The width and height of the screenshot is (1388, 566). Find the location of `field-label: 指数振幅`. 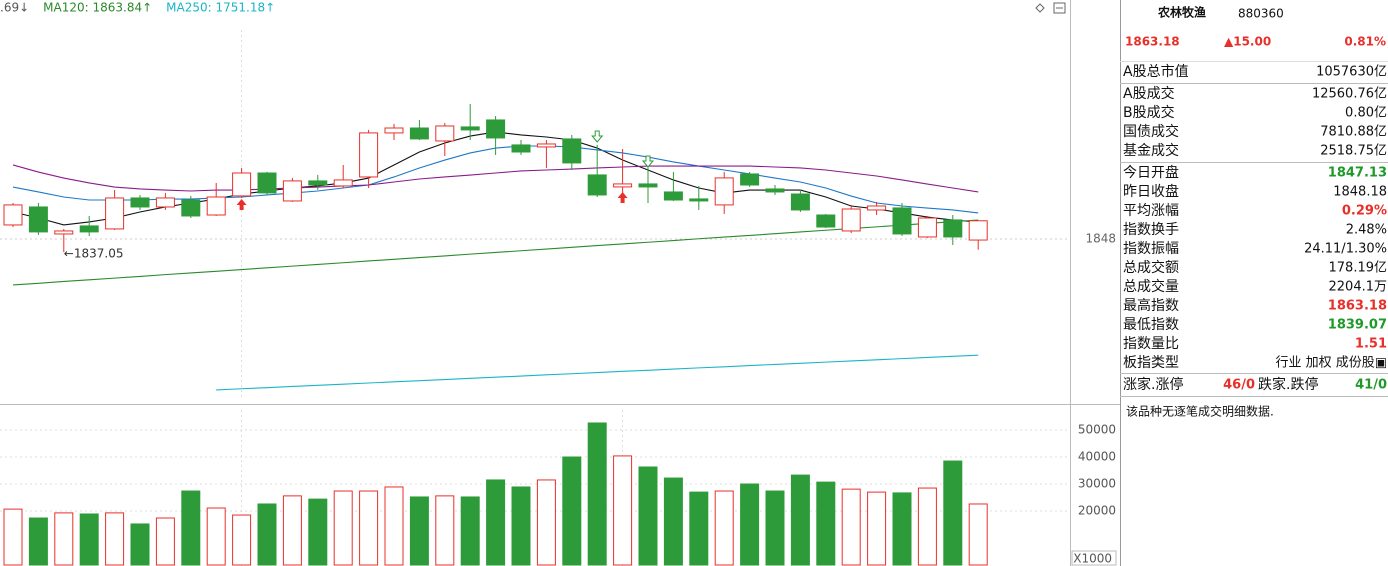

field-label: 指数振幅 is located at coordinates (1151, 249).